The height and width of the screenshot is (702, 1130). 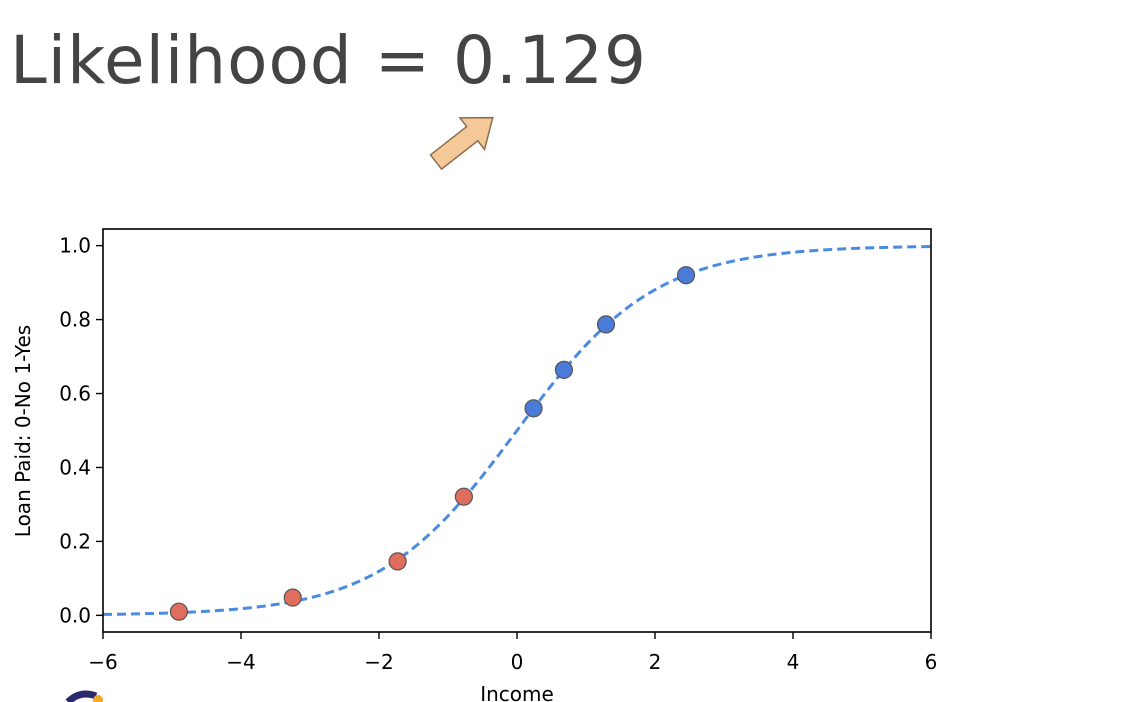 I want to click on y-axis-label: Loan Paid: 0-No 1-Yes, so click(x=23, y=431).